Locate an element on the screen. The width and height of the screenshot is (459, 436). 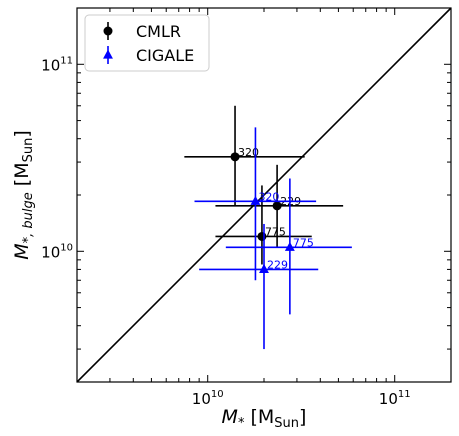
legend-box is located at coordinates (147, 43).